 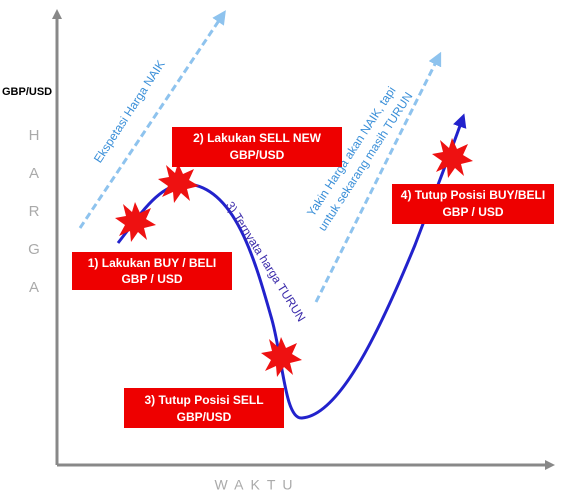 I want to click on box-text: 4) Tutup Posisi BUY/BELI, so click(x=473, y=195).